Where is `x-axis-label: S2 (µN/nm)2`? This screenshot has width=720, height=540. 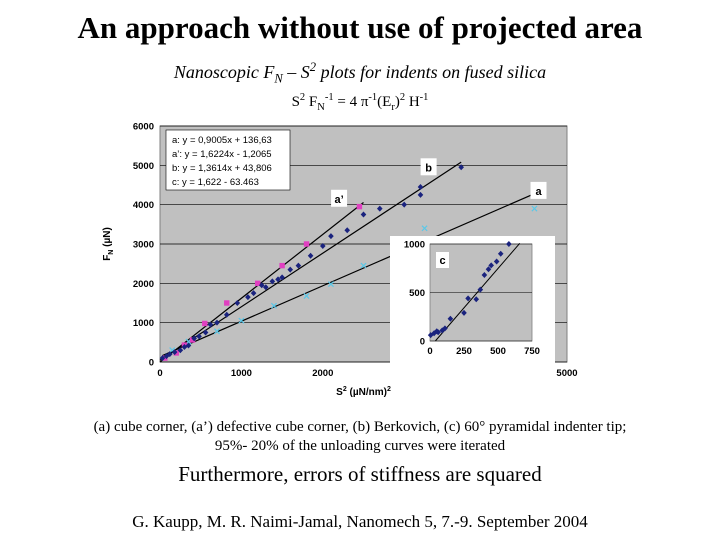
x-axis-label: S2 (µN/nm)2 is located at coordinates (363, 392).